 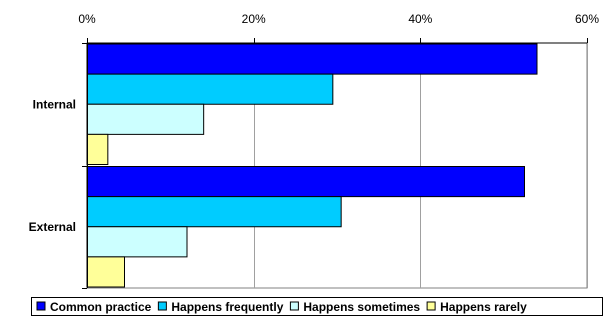 What do you see at coordinates (483, 307) in the screenshot?
I see `legend-label-happens-rarely: Happens rarely` at bounding box center [483, 307].